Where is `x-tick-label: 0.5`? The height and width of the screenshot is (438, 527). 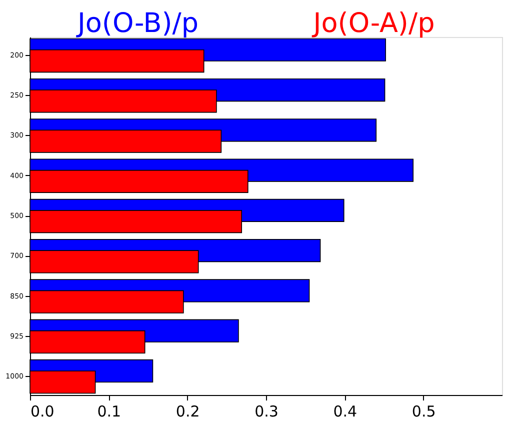
x-tick-label: 0.5 is located at coordinates (424, 411).